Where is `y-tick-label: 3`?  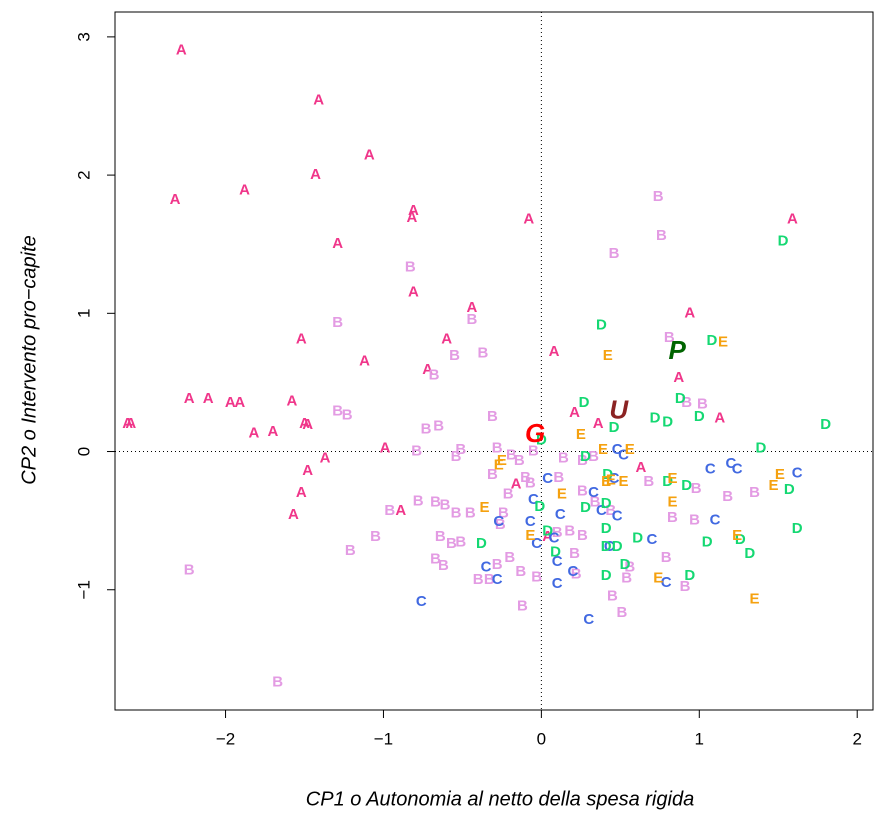
y-tick-label: 3 is located at coordinates (83, 36).